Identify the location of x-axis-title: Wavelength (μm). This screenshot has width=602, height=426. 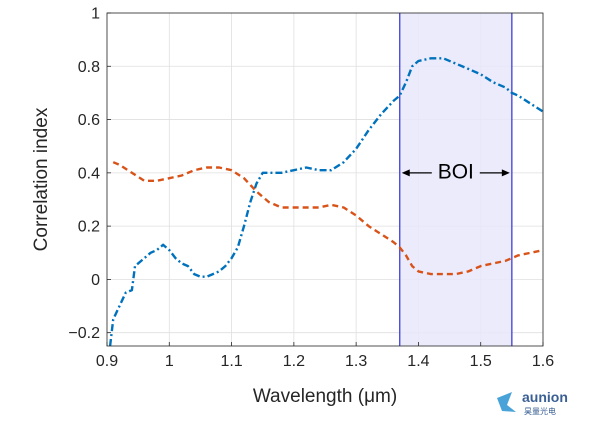
(325, 396).